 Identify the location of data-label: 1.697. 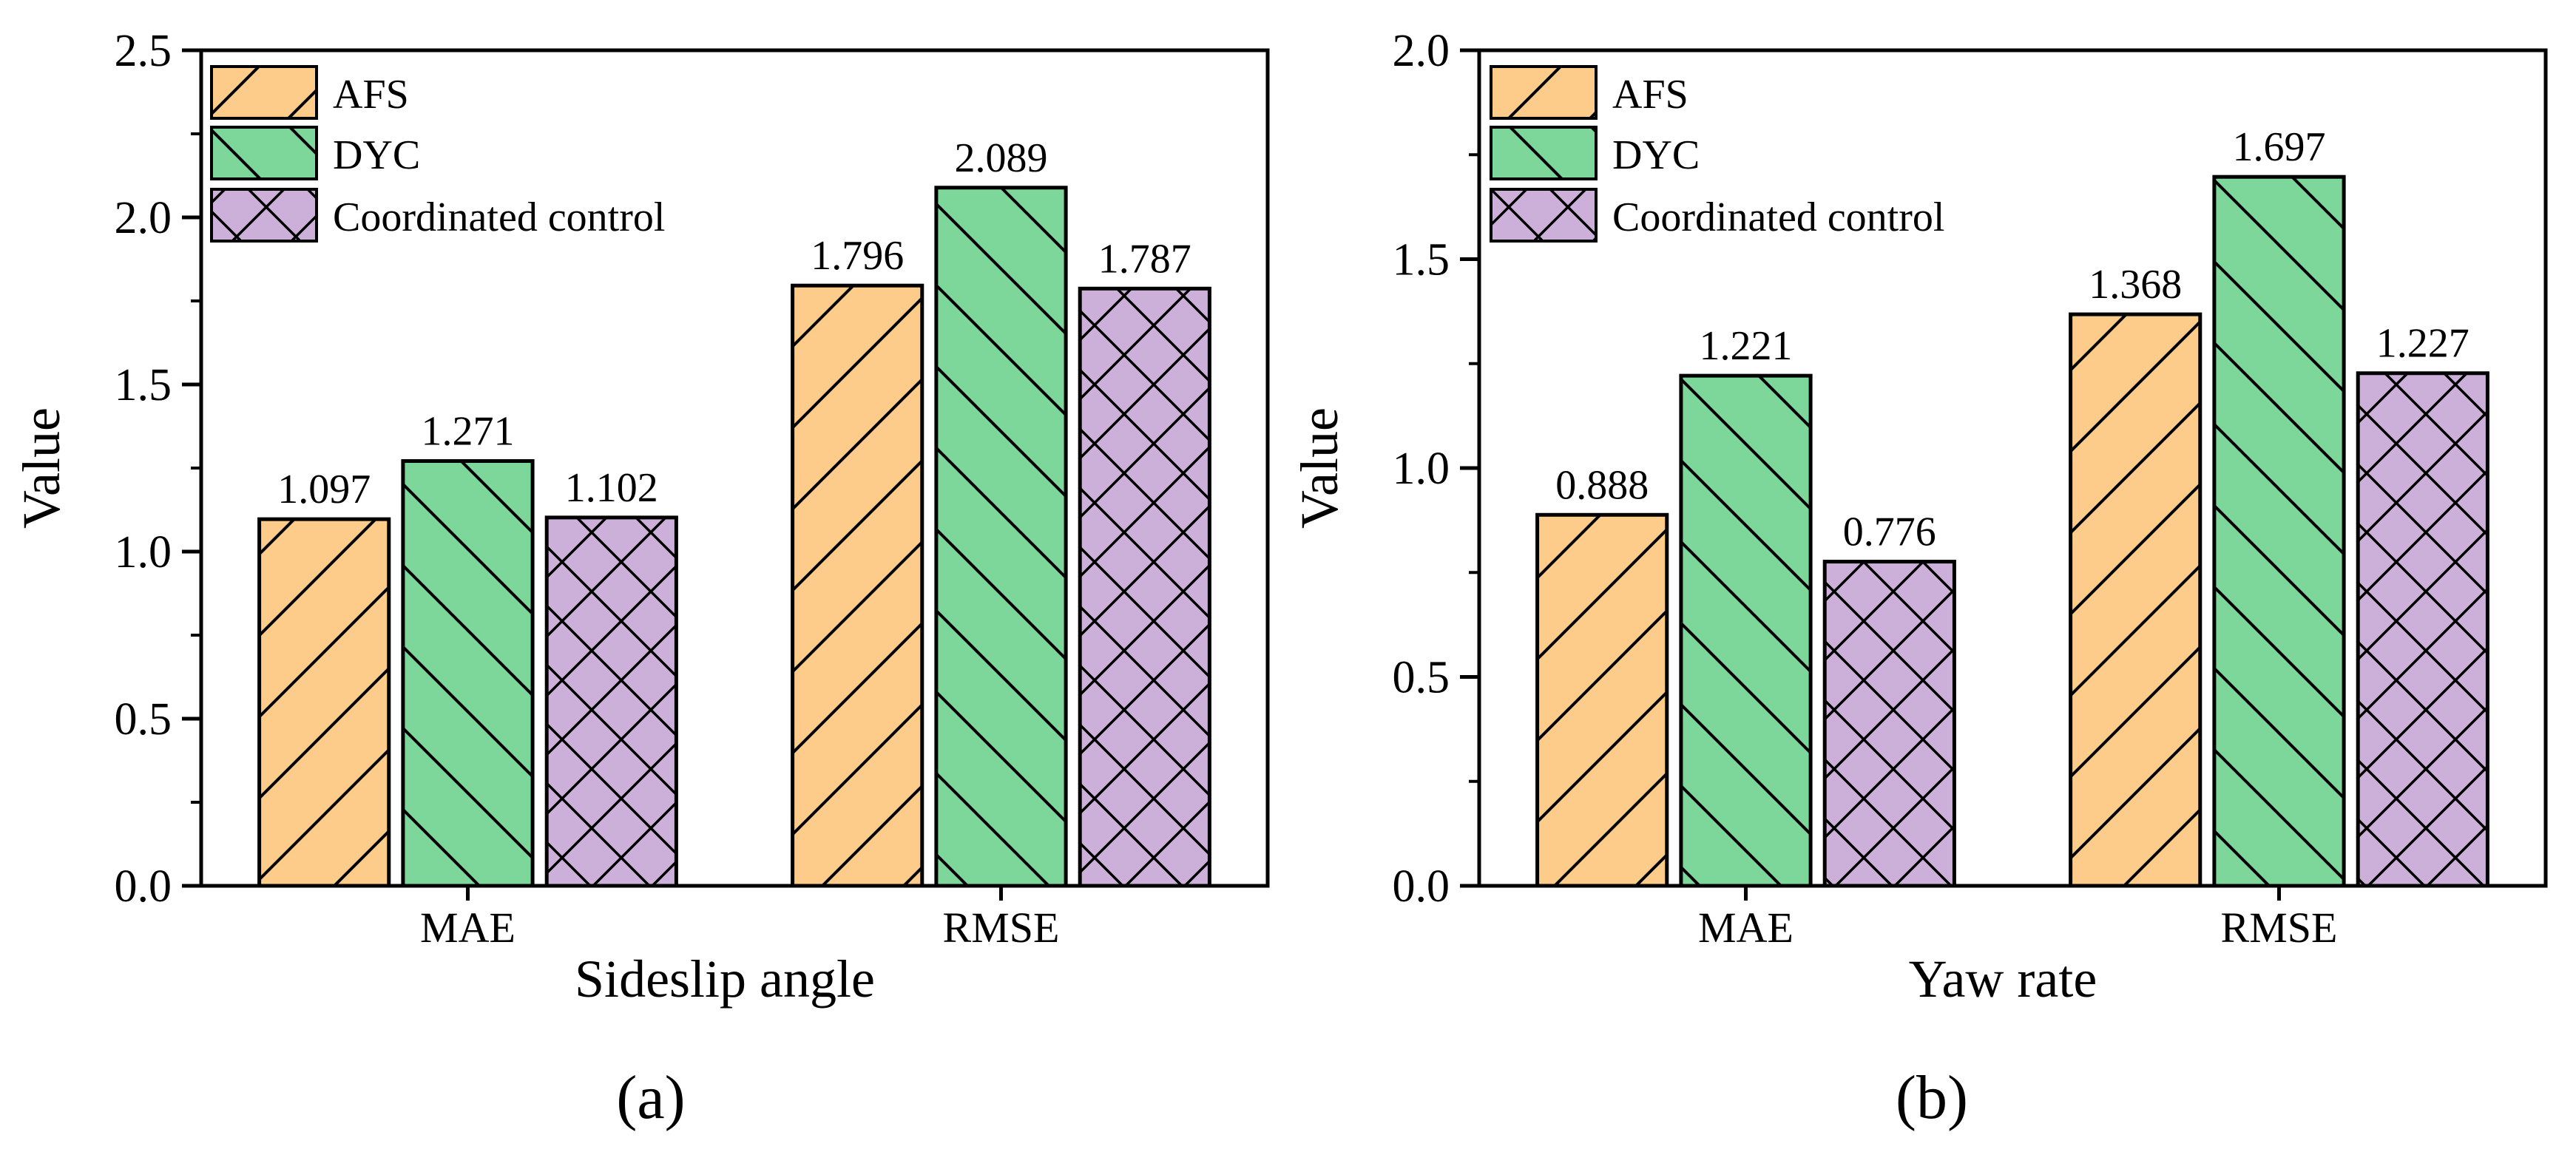
(2279, 147).